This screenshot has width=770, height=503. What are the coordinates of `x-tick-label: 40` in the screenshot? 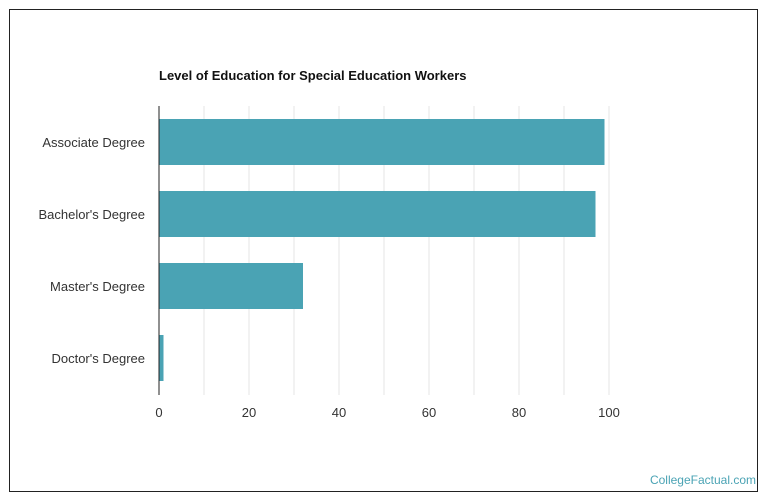 It's located at (339, 412).